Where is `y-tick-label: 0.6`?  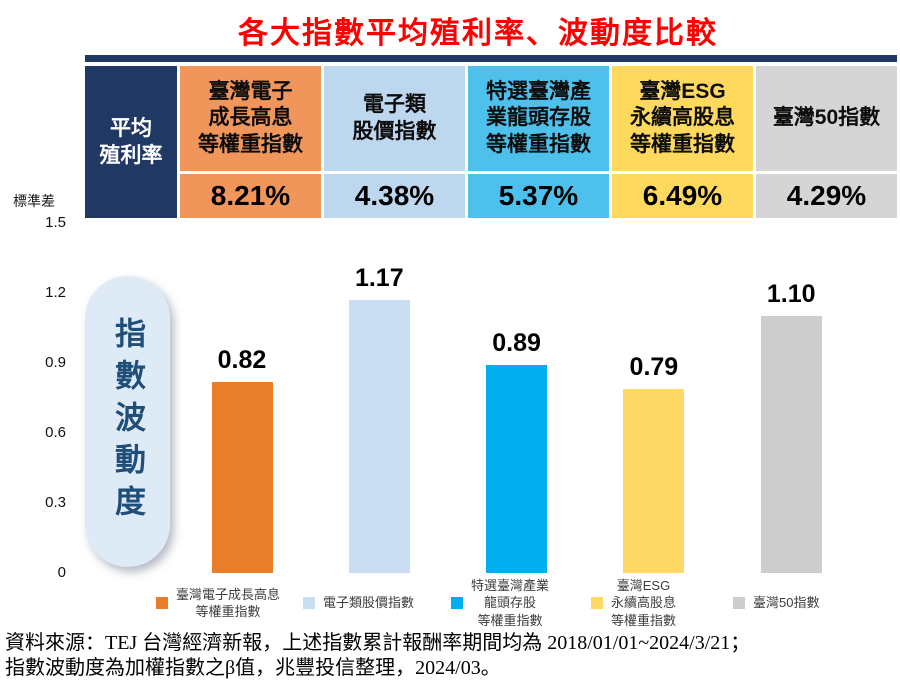
y-tick-label: 0.6 is located at coordinates (55, 432).